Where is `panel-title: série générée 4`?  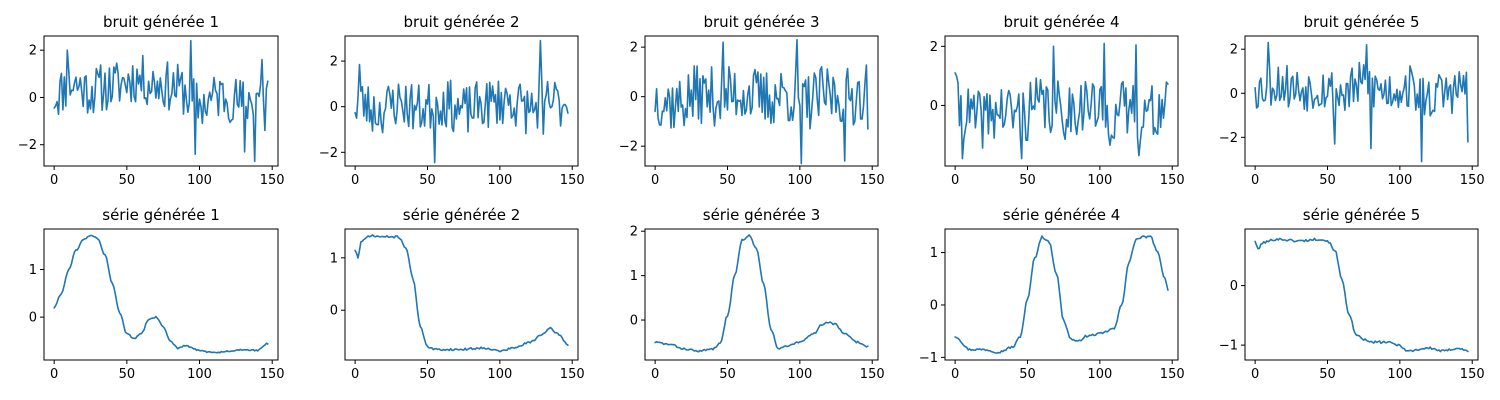
panel-title: série générée 4 is located at coordinates (1061, 215).